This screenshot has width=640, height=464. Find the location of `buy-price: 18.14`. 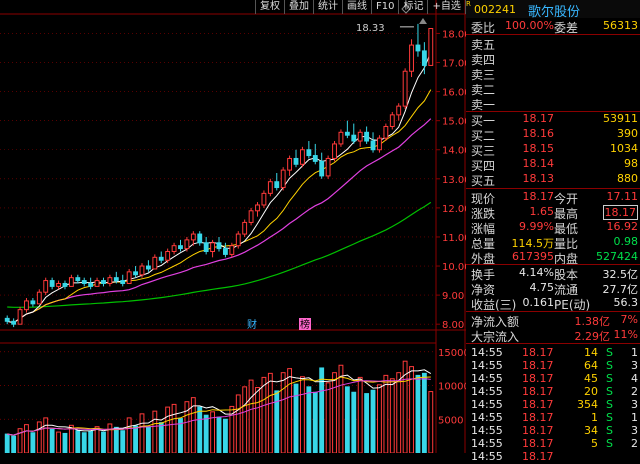

buy-price: 18.14 is located at coordinates (538, 163).